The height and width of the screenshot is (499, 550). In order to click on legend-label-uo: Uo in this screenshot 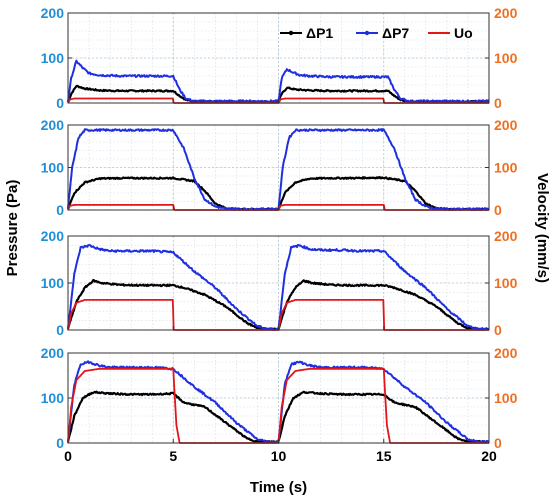, I will do `click(463, 33)`.